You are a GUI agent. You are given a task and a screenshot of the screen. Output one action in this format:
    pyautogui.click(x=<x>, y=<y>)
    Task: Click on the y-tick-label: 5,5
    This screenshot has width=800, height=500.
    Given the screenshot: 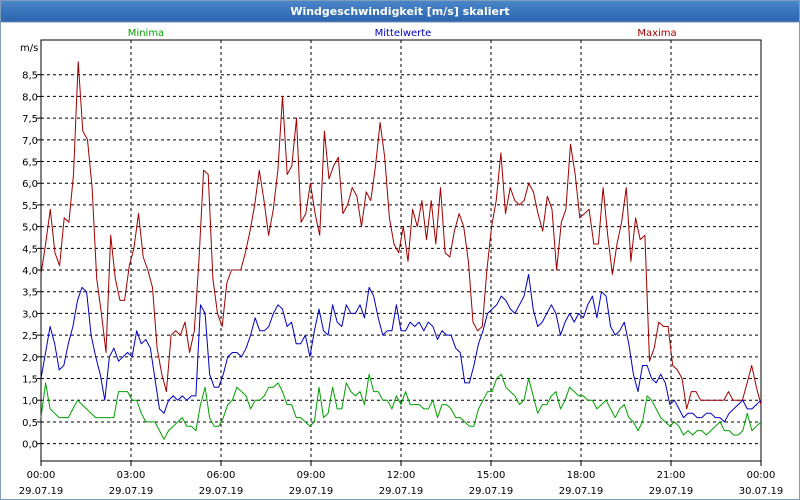 What is the action you would take?
    pyautogui.click(x=30, y=206)
    